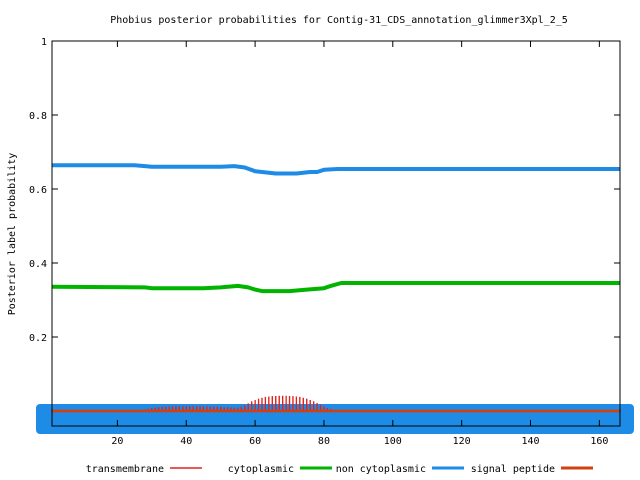  What do you see at coordinates (117, 441) in the screenshot?
I see `x-tick-label: 20` at bounding box center [117, 441].